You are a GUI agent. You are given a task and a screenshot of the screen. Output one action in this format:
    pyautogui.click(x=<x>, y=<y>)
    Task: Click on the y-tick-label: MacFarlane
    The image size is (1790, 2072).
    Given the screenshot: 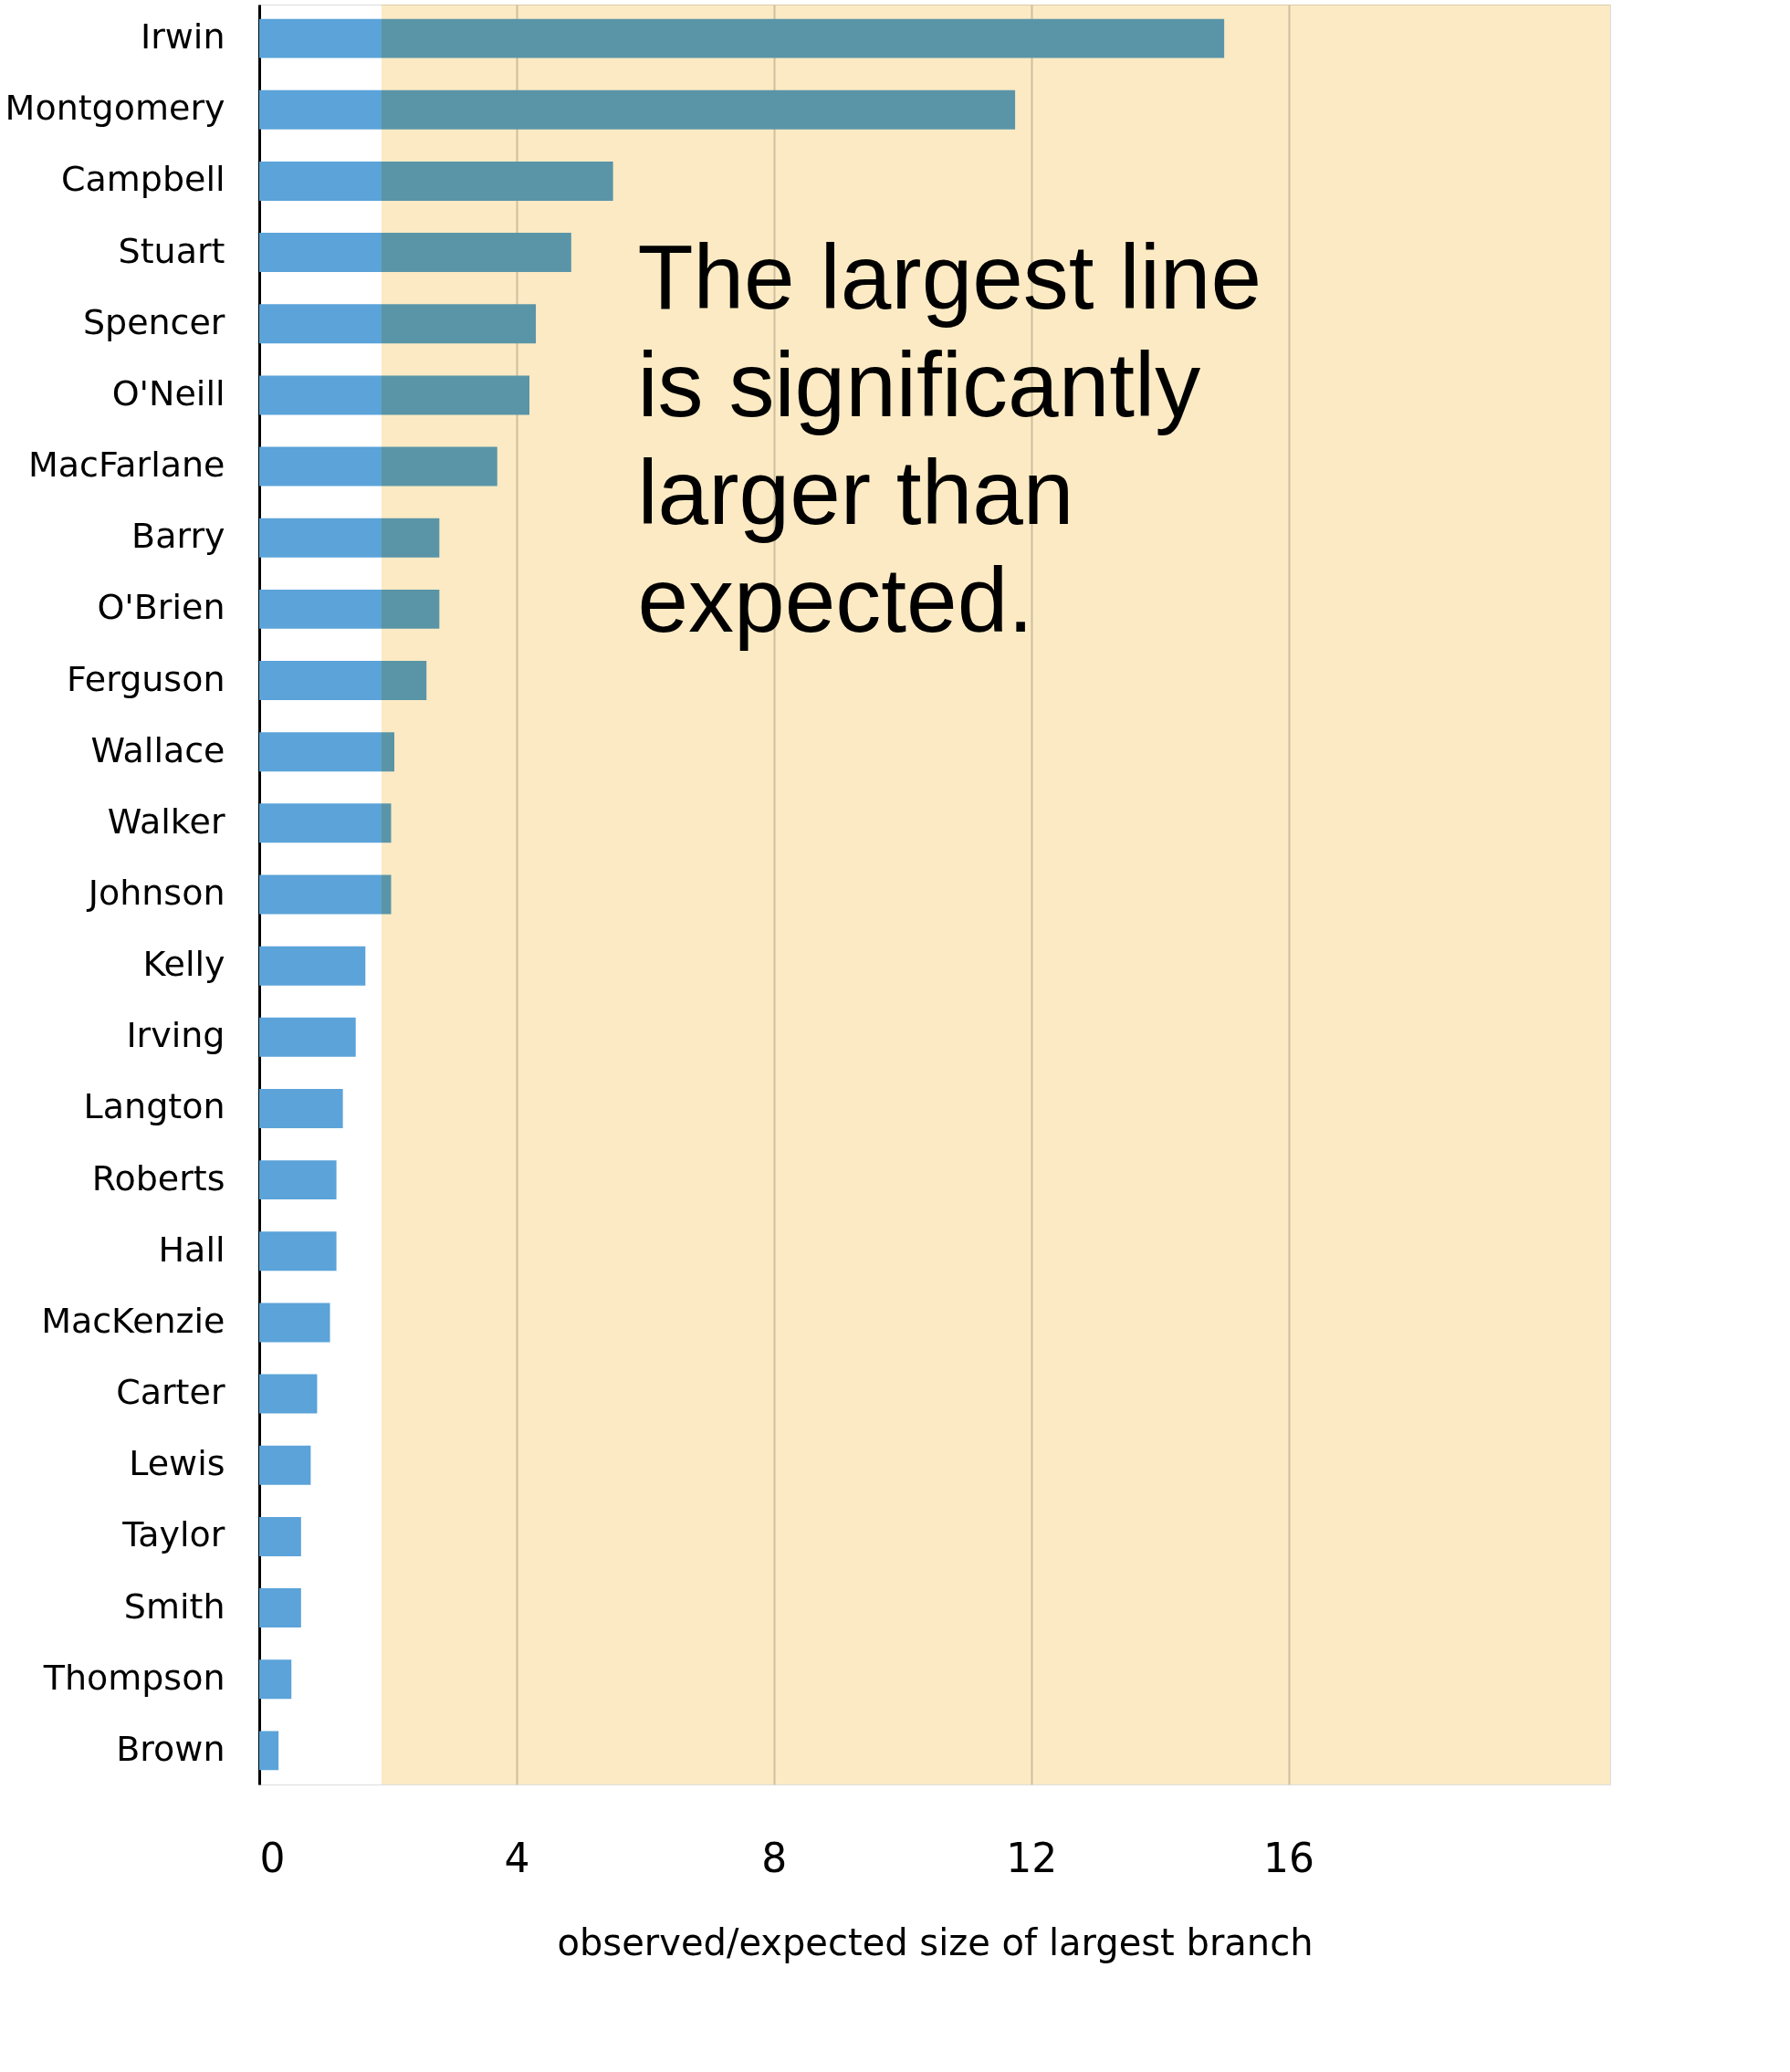 What is the action you would take?
    pyautogui.click(x=126, y=465)
    